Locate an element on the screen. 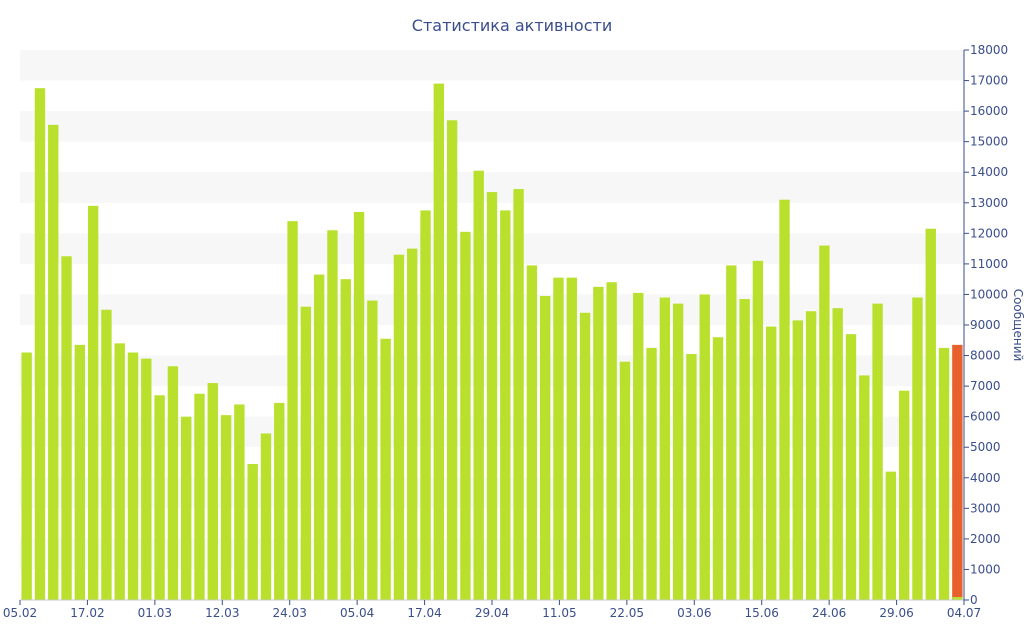 The height and width of the screenshot is (640, 1024). x-tick-label: 24.06 is located at coordinates (829, 613).